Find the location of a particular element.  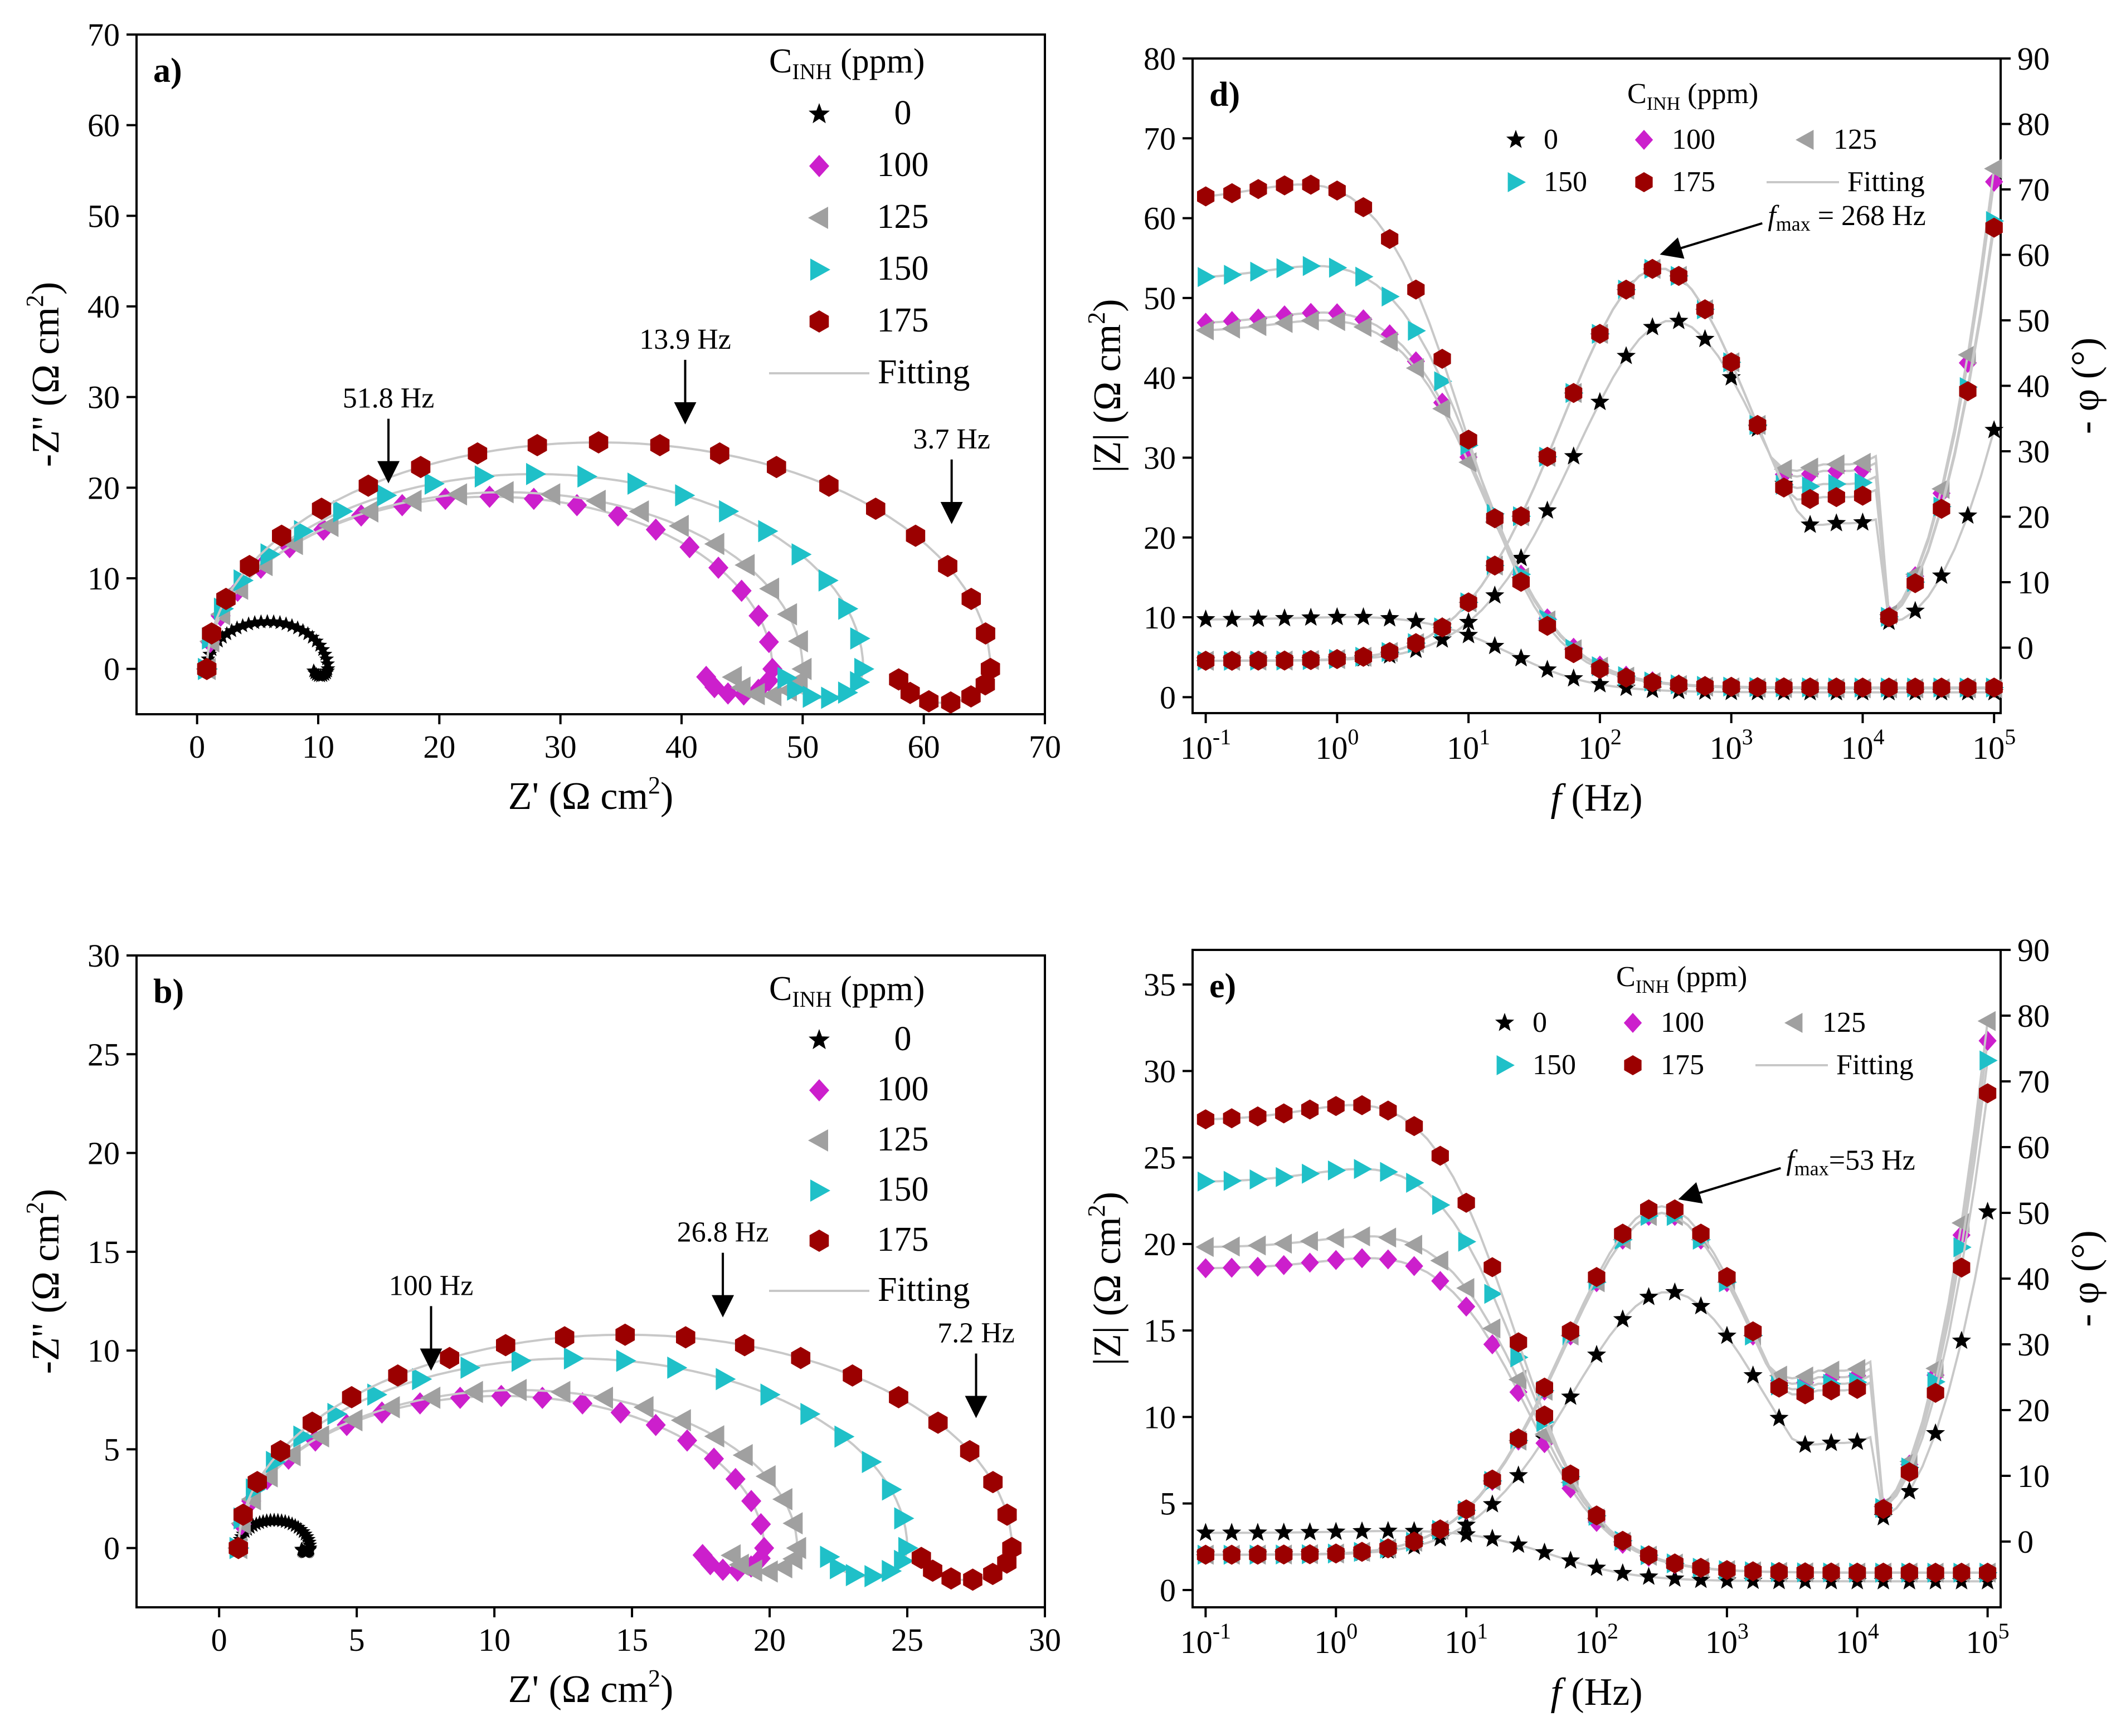

panel-letter: b) is located at coordinates (168, 992).